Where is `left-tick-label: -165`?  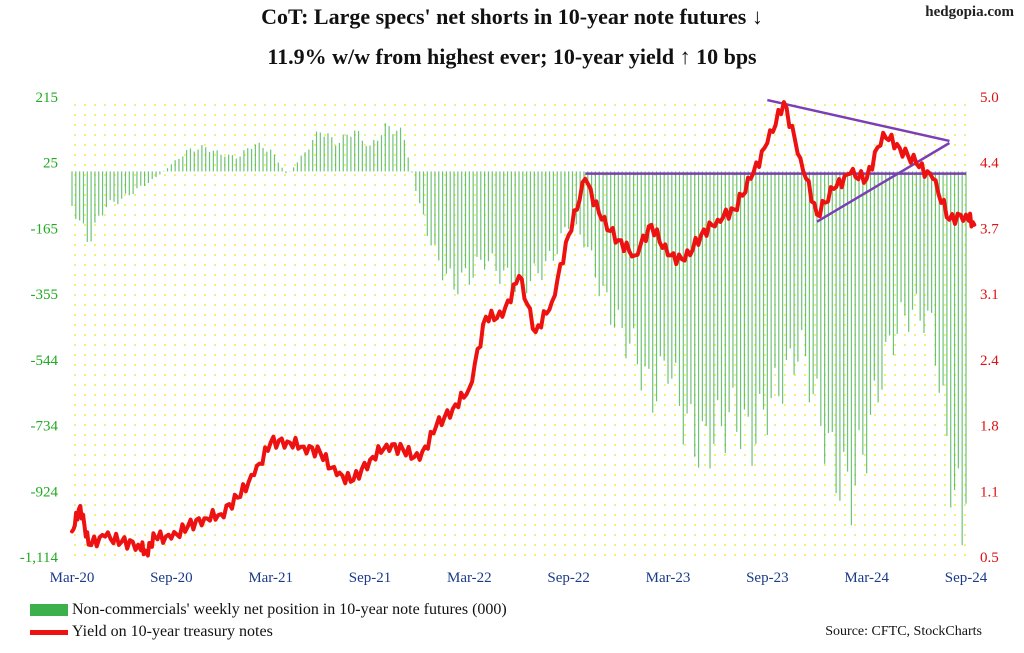 left-tick-label: -165 is located at coordinates (45, 229).